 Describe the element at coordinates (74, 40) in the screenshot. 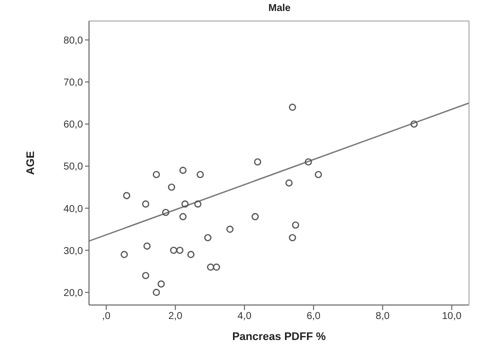

I see `y-tick-label: 80,0` at that location.